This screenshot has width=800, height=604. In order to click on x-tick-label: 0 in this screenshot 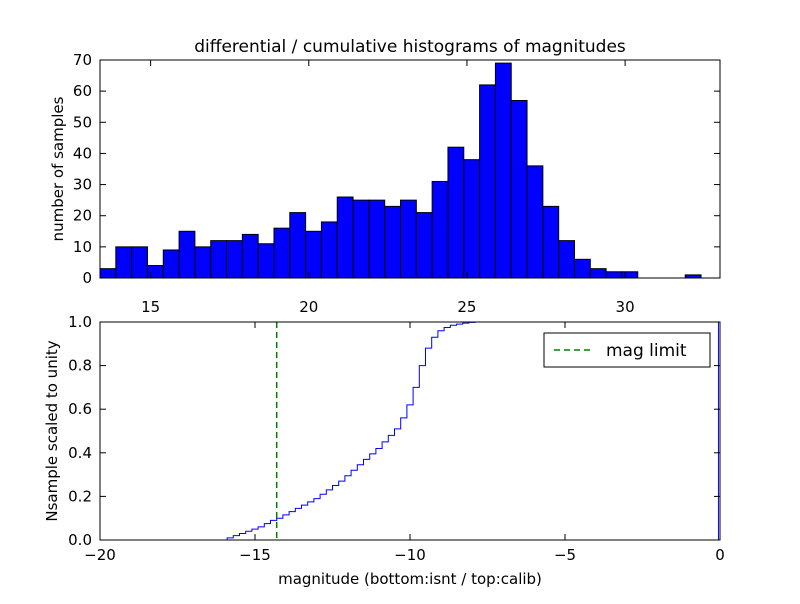, I will do `click(720, 555)`.